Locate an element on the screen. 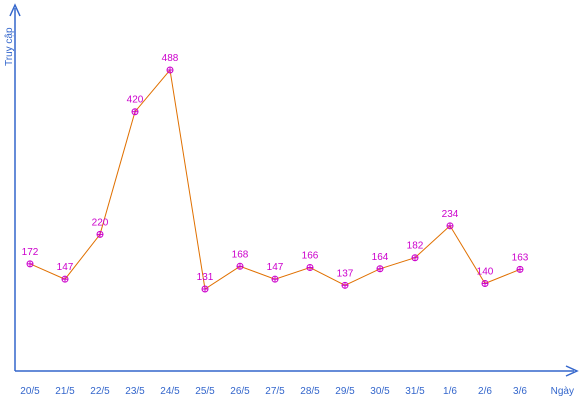 The image size is (580, 400). data-label: 140 is located at coordinates (485, 271).